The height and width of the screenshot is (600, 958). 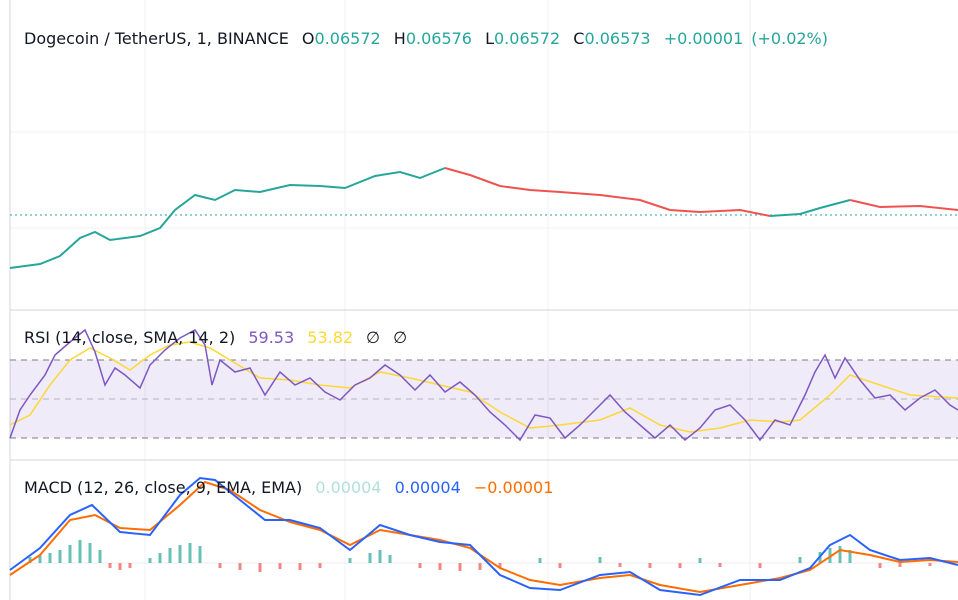 I want to click on ohlc-label: O, so click(x=308, y=38).